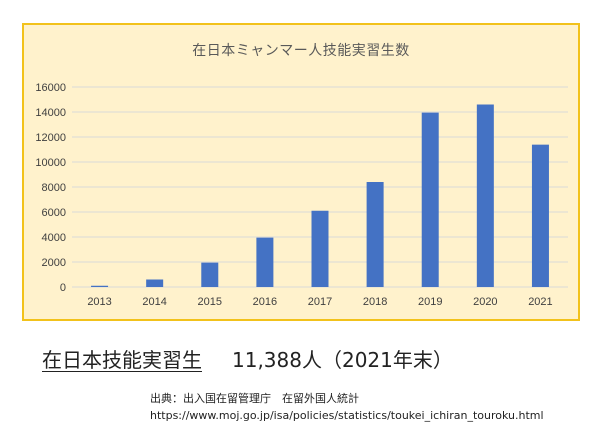  Describe the element at coordinates (155, 283) in the screenshot. I see `bar-2014` at that location.